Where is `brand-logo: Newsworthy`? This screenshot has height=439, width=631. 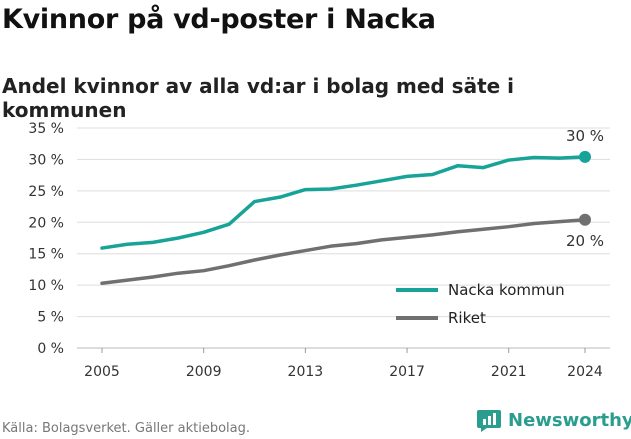 brand-logo: Newsworthy is located at coordinates (553, 420).